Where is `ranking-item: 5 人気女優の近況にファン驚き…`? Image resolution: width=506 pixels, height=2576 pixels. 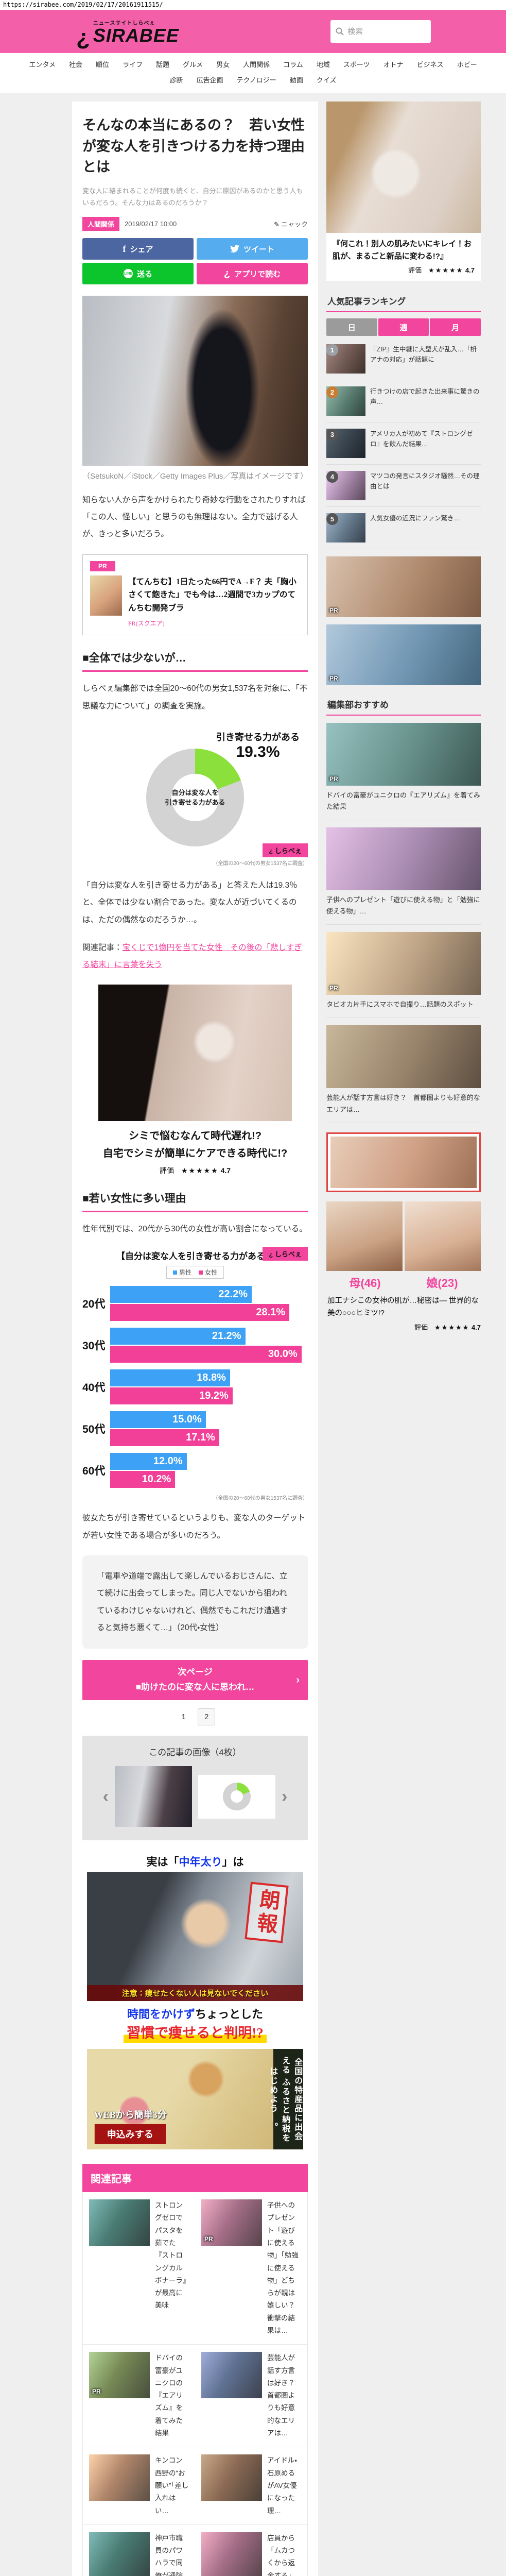
ranking-item: 5 人気女優の近況にファン驚き… is located at coordinates (403, 528).